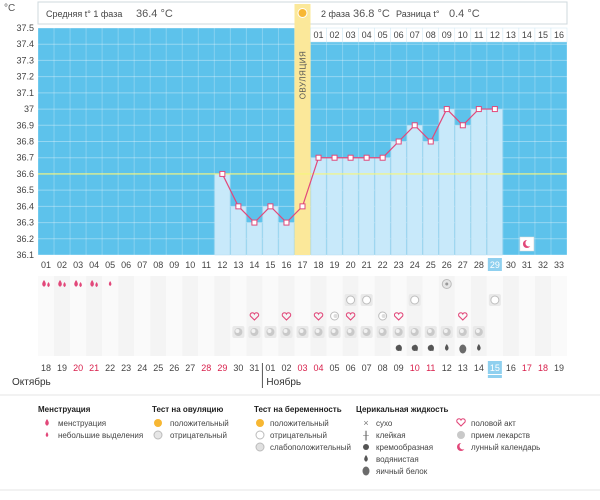  Describe the element at coordinates (391, 435) in the screenshot. I see `legend-item-label: клейкая` at that location.